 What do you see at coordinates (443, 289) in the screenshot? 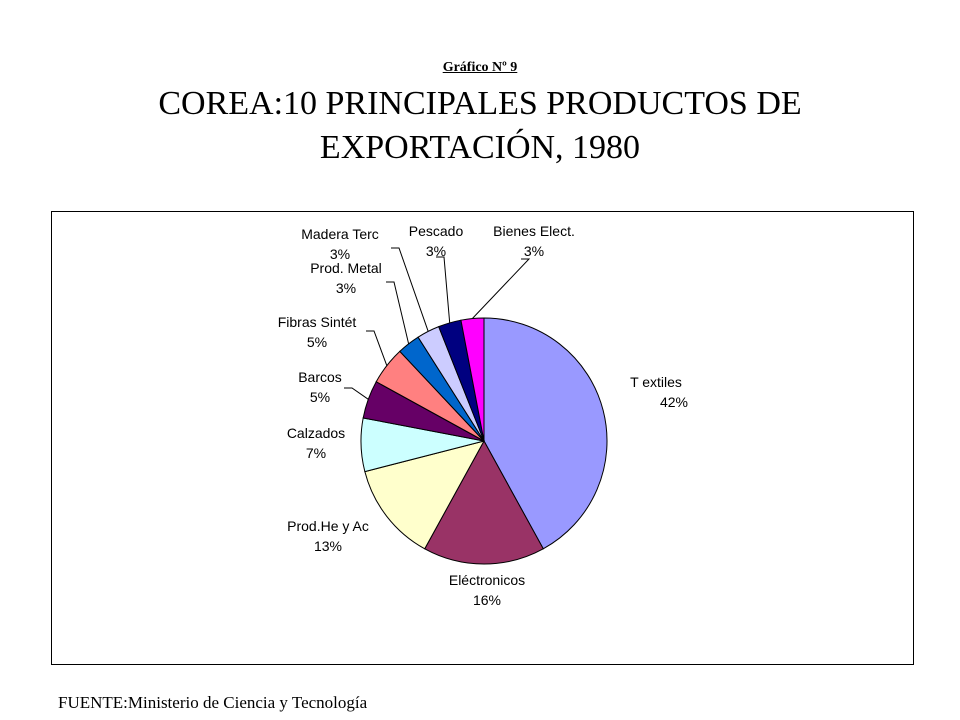
I see `leader-line-pescado` at bounding box center [443, 289].